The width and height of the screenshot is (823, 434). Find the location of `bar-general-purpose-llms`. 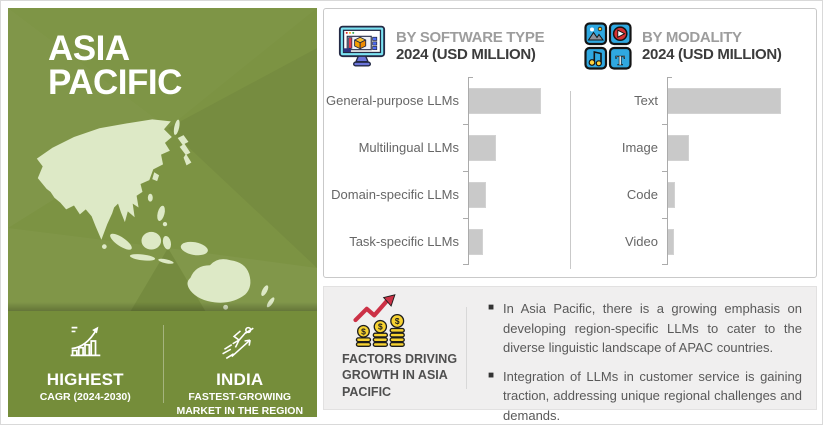

bar-general-purpose-llms is located at coordinates (504, 100).